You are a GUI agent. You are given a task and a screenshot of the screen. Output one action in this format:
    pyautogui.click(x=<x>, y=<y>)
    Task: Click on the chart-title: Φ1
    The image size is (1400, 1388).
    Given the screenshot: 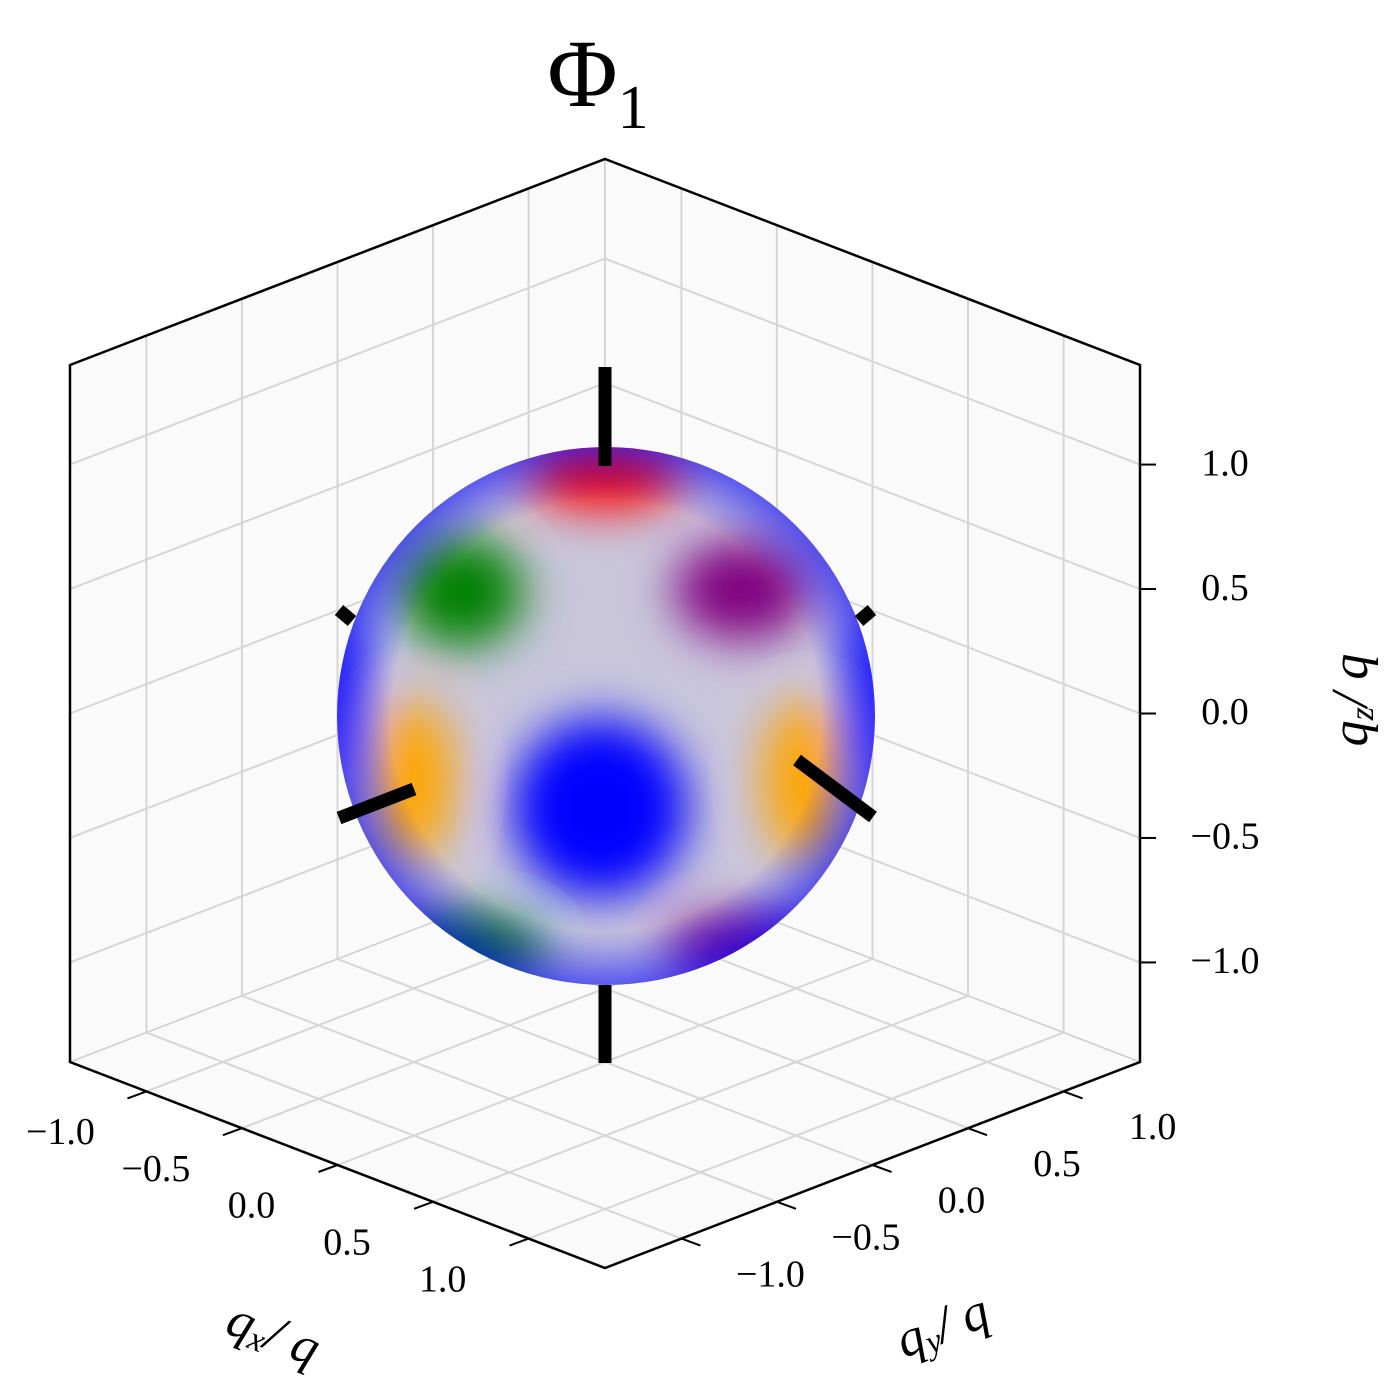 What is the action you would take?
    pyautogui.click(x=597, y=81)
    